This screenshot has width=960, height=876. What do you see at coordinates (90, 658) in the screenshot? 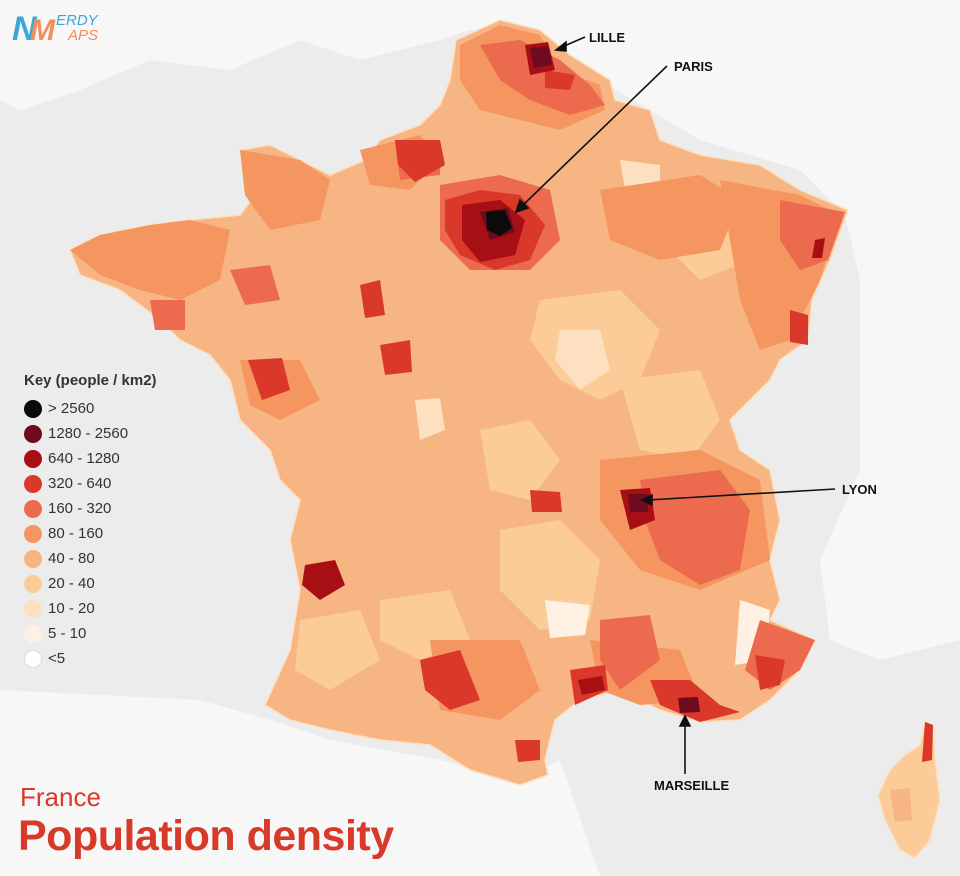
I see `legend-item: <5` at bounding box center [90, 658].